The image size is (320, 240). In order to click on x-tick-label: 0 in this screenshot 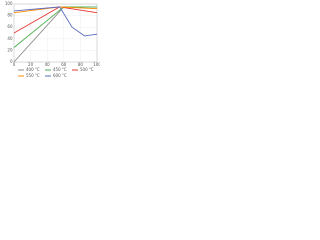, I will do `click(14, 64)`.